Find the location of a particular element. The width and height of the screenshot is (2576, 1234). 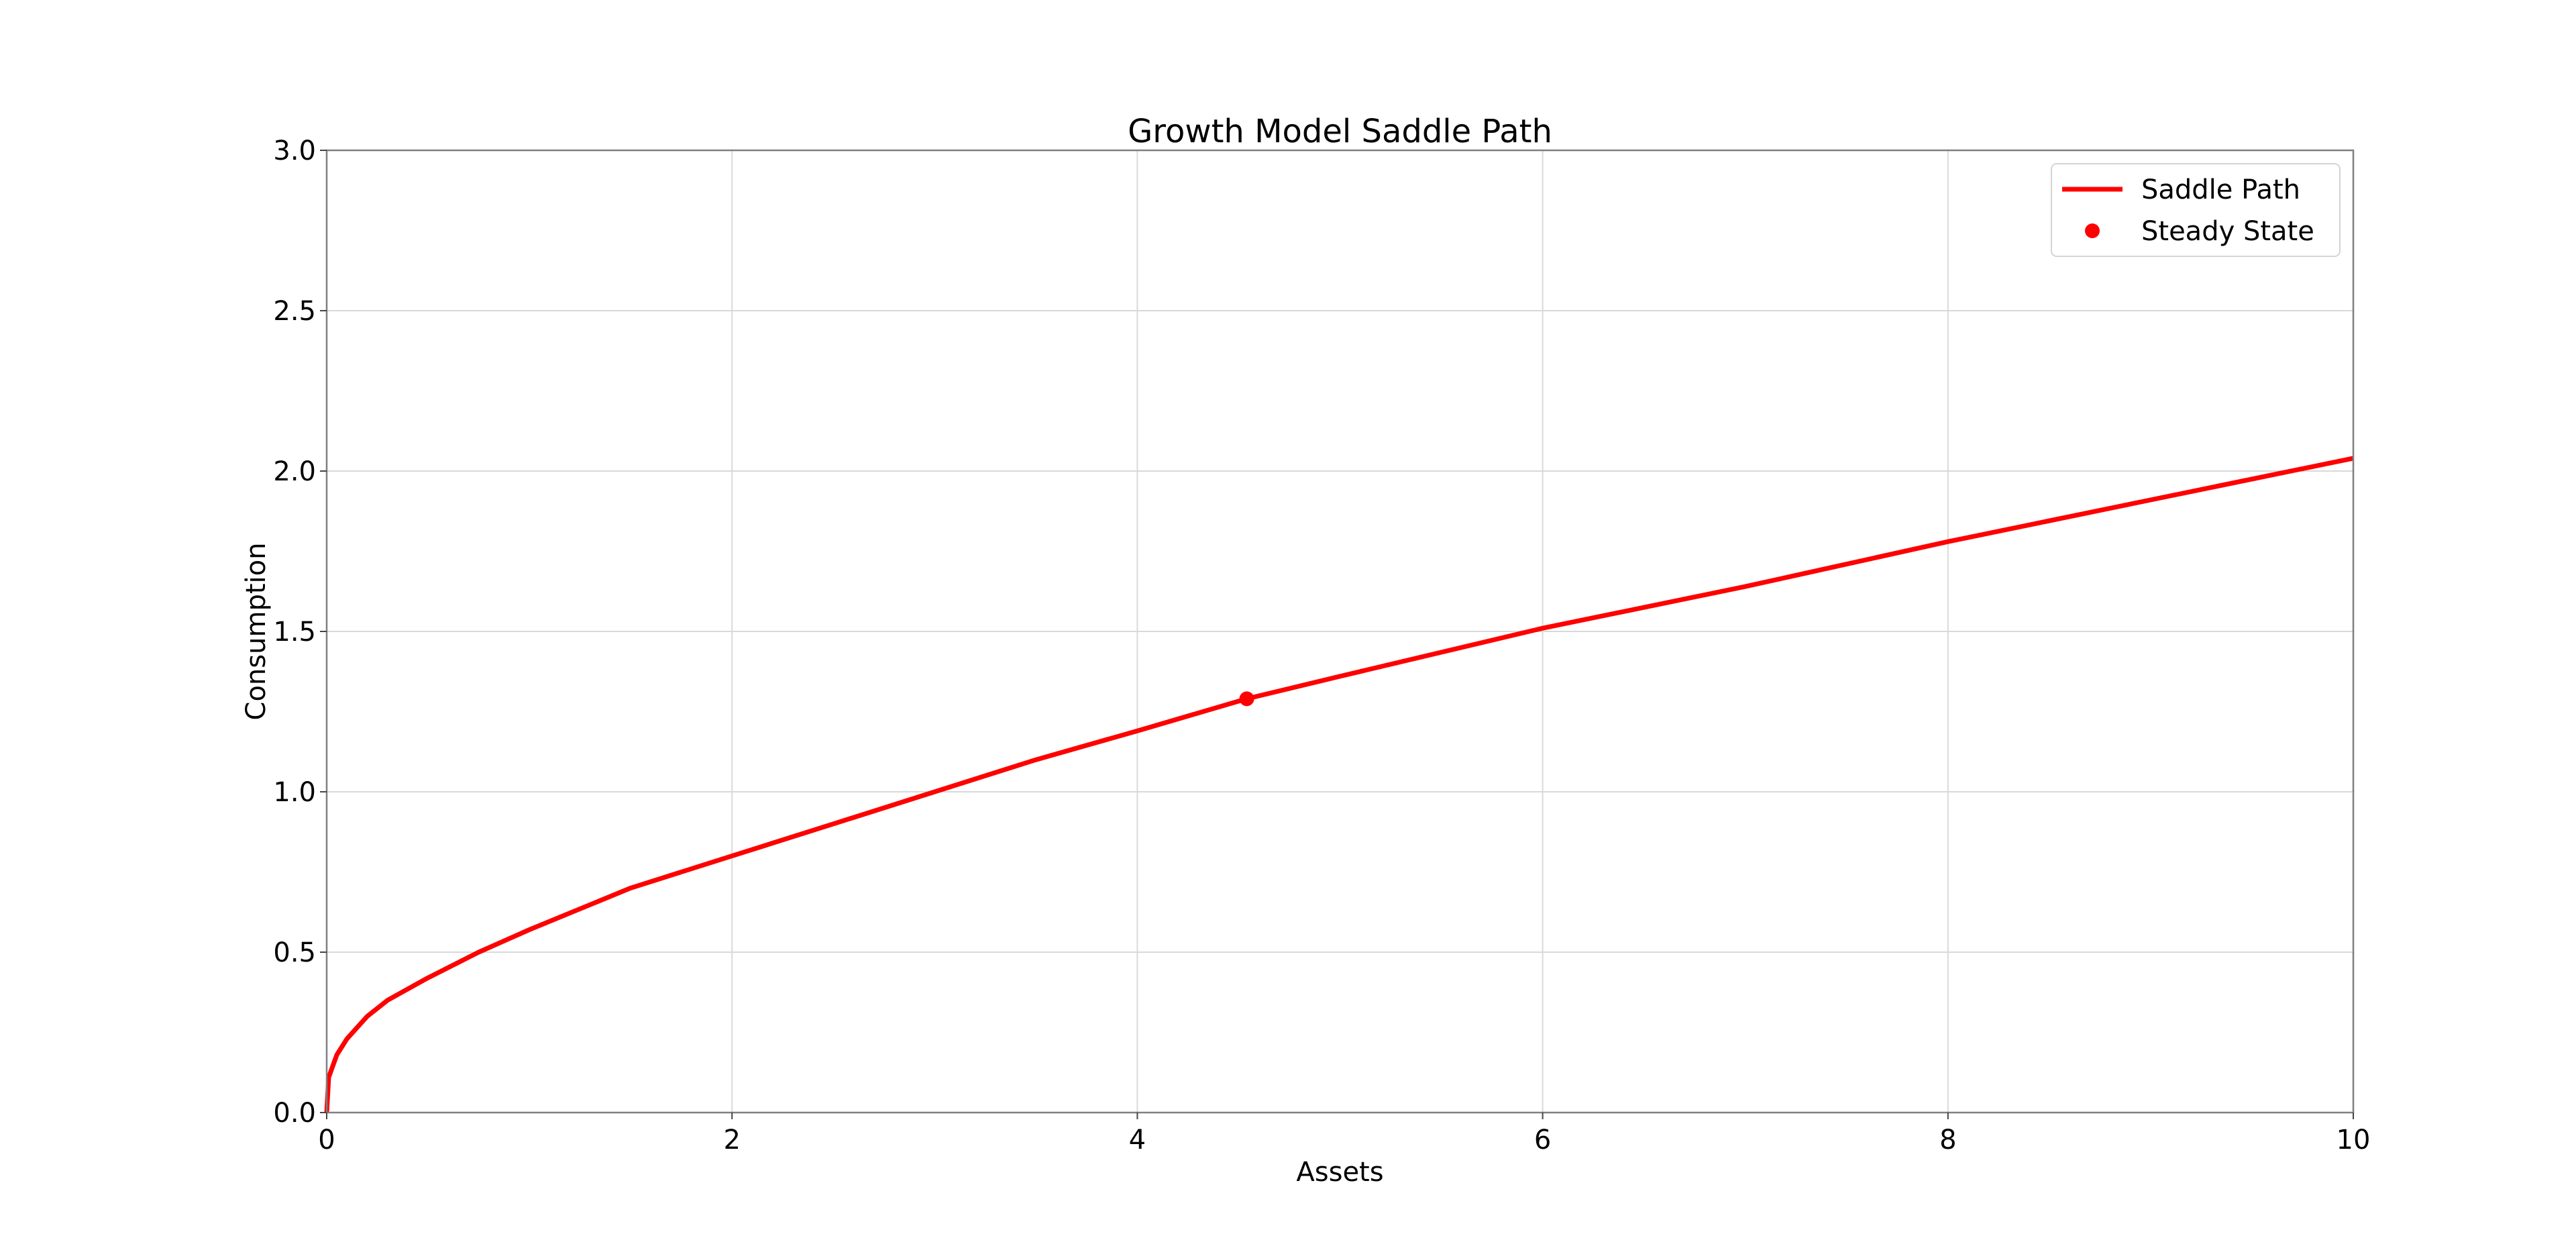

chart-title: Growth Model Saddle Path is located at coordinates (1340, 131).